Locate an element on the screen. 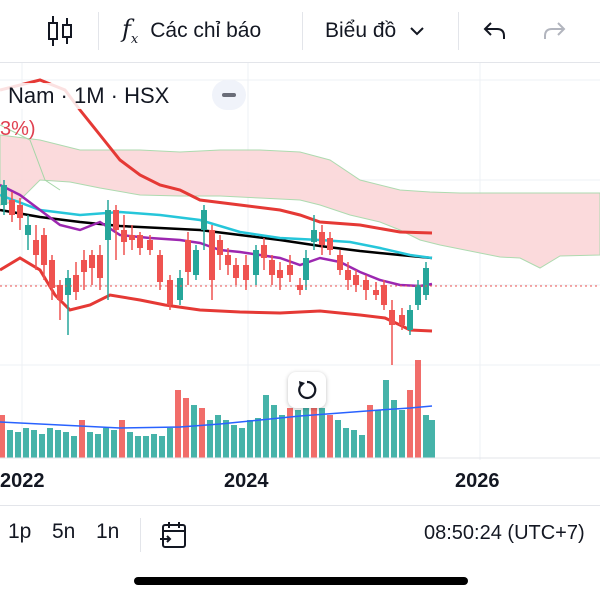  bottom-bar is located at coordinates (300, 536).